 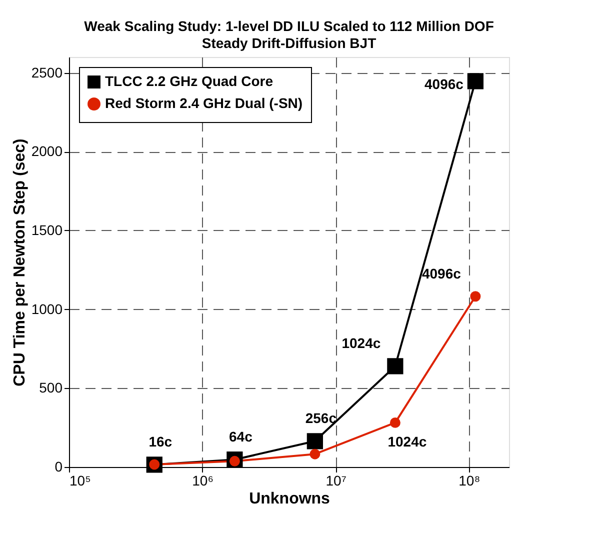 What do you see at coordinates (203, 480) in the screenshot?
I see `x-tick-label: 10⁶` at bounding box center [203, 480].